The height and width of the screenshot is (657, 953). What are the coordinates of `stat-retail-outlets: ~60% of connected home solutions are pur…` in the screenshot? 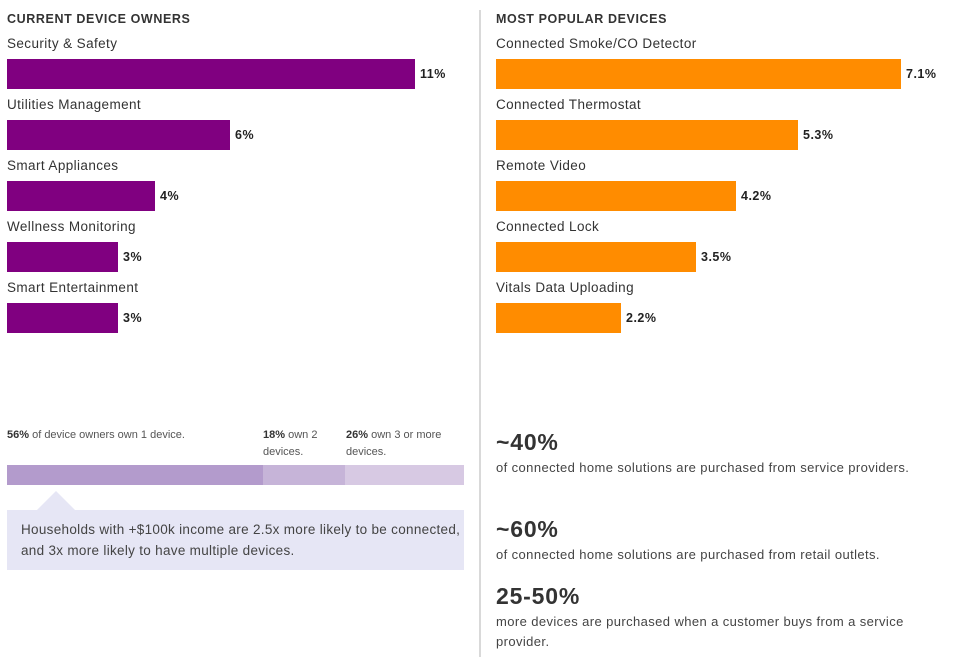 It's located at (724, 540).